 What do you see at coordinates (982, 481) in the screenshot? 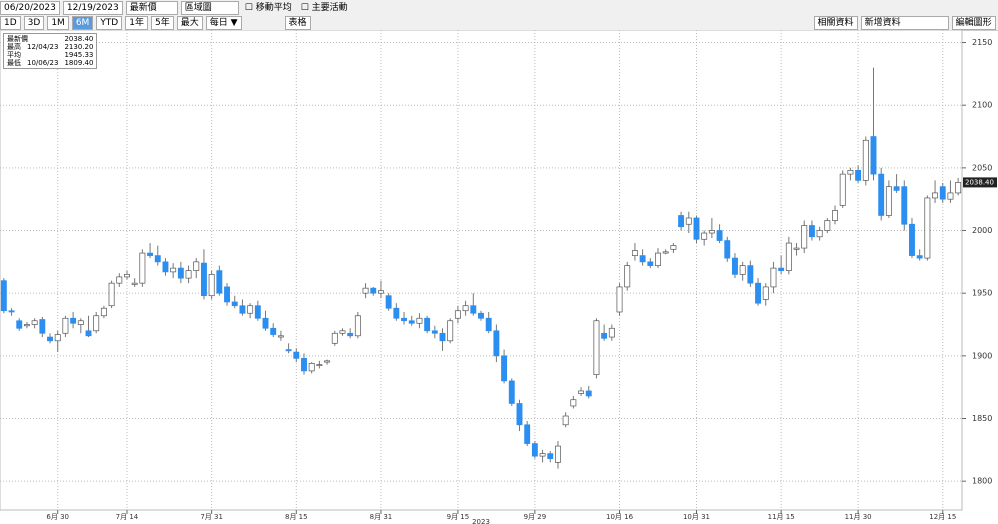
I see `y-tick-label: 1800` at bounding box center [982, 481].